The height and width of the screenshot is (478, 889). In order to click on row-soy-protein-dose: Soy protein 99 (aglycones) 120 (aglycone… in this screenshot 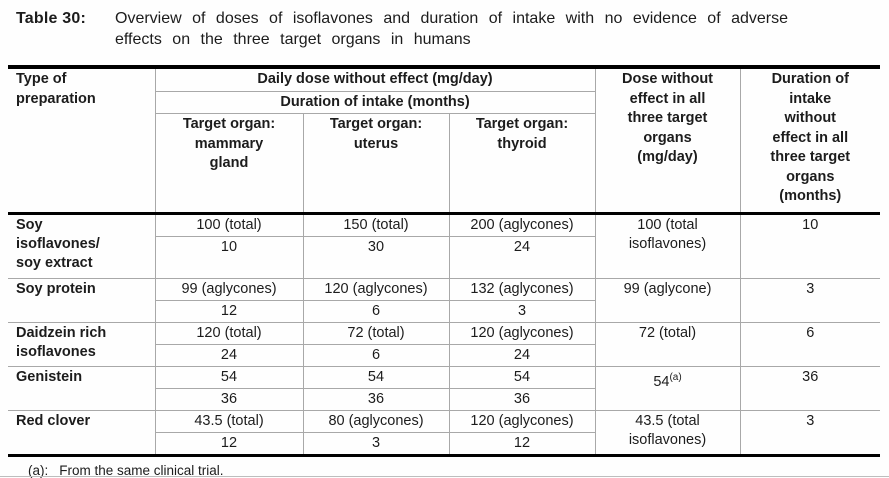, I will do `click(444, 300)`.